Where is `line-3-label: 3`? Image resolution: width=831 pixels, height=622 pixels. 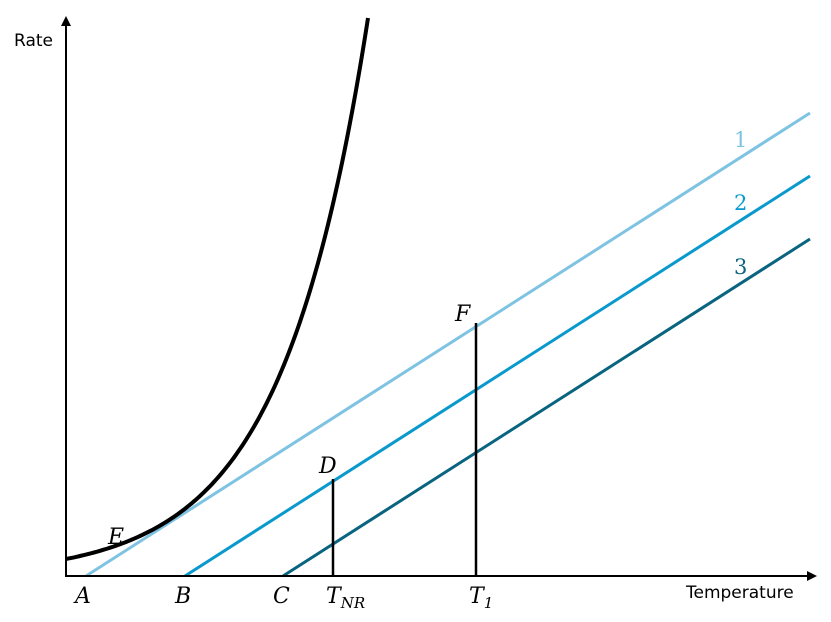
line-3-label: 3 is located at coordinates (740, 267).